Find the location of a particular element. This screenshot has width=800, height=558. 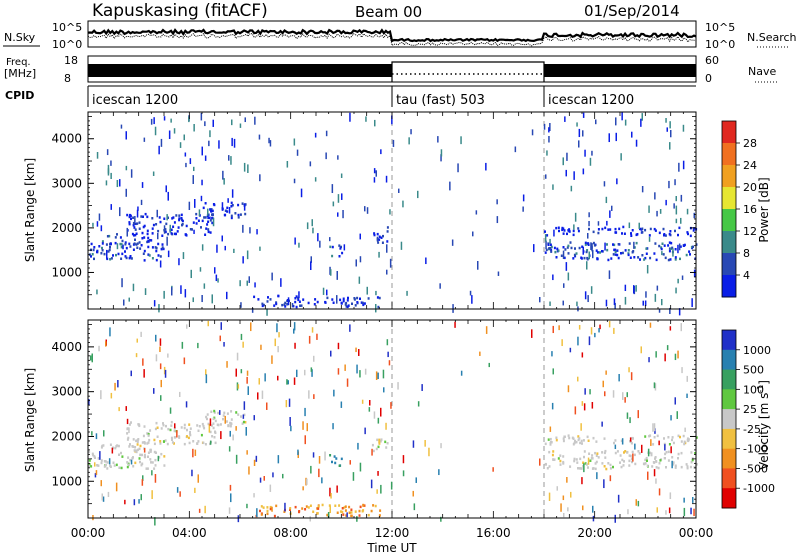

freq-right-label: Nave is located at coordinates (762, 71).